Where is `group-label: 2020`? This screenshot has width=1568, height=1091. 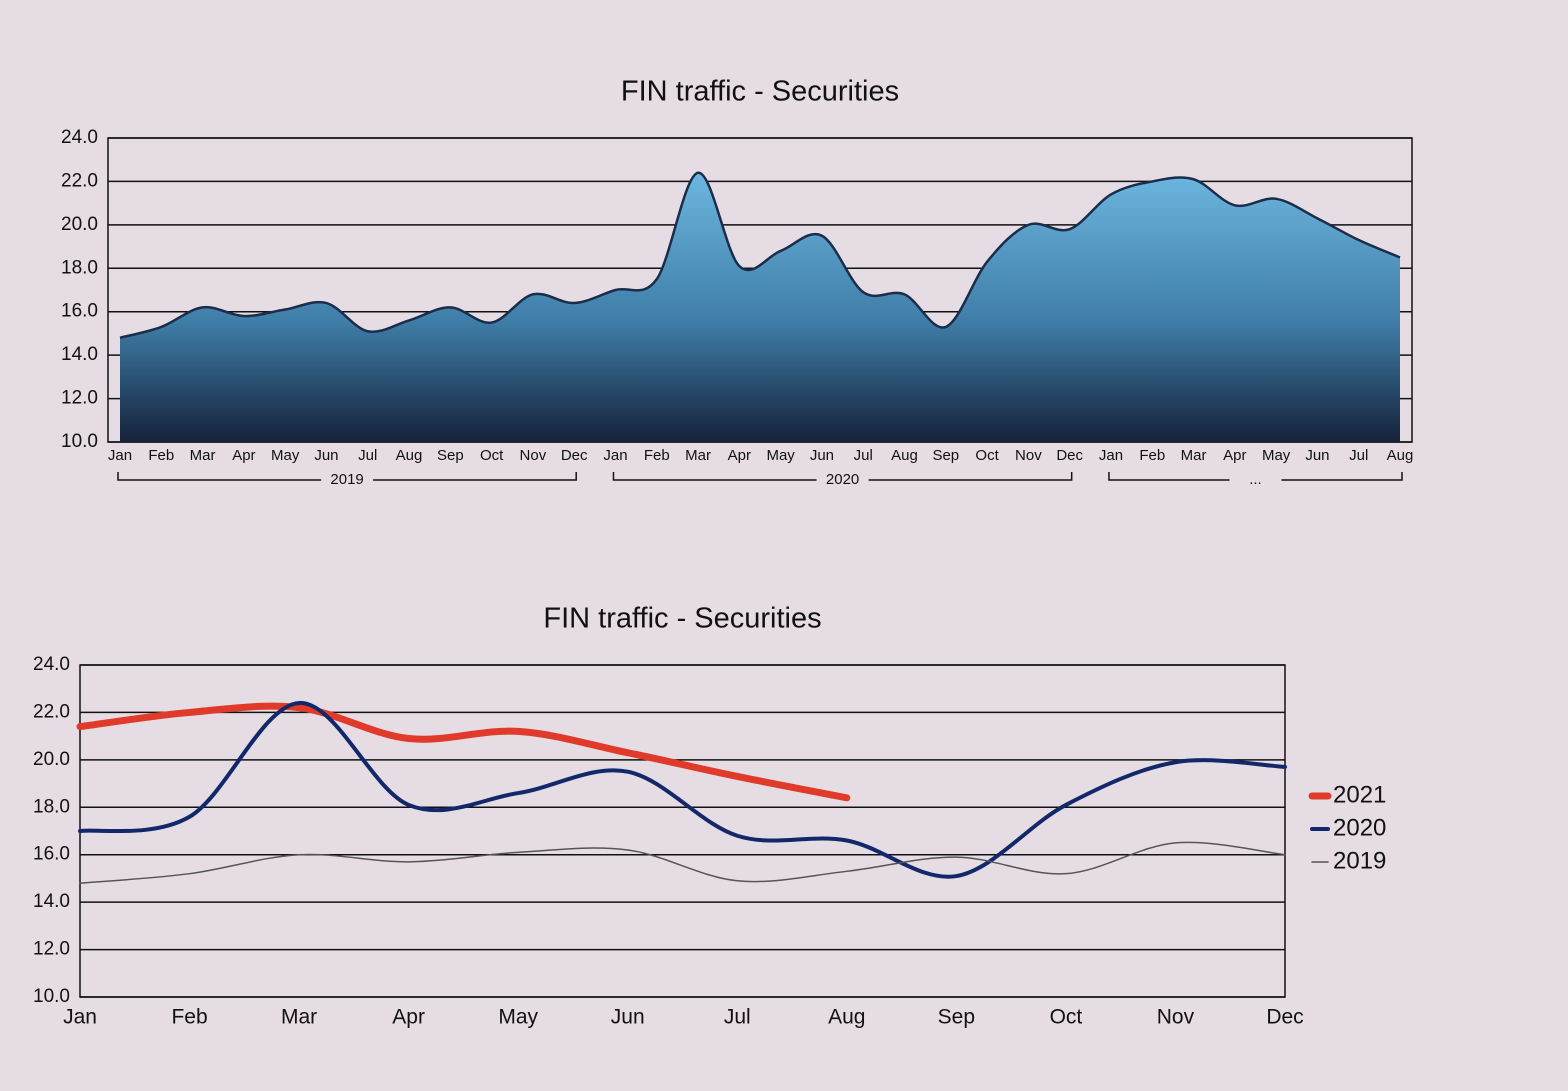 group-label: 2020 is located at coordinates (842, 479).